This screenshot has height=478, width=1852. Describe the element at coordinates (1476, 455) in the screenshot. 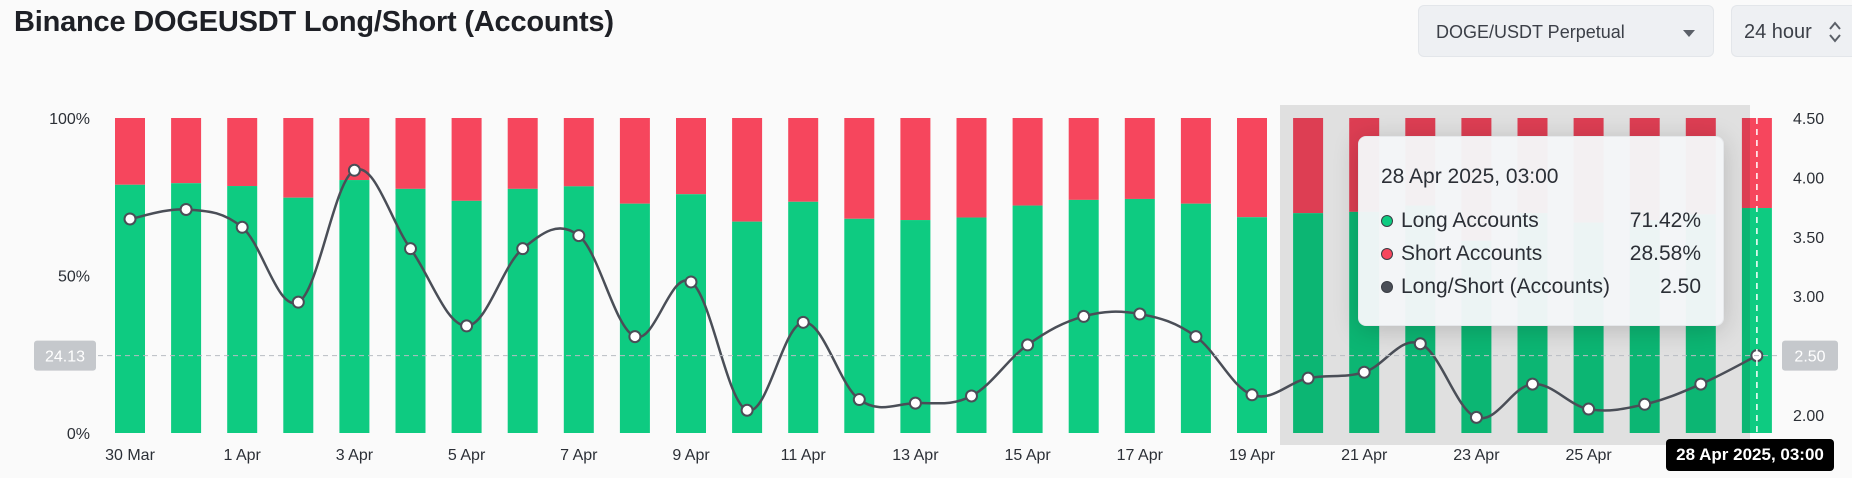

I see `x-tick-label: 23 Apr` at that location.